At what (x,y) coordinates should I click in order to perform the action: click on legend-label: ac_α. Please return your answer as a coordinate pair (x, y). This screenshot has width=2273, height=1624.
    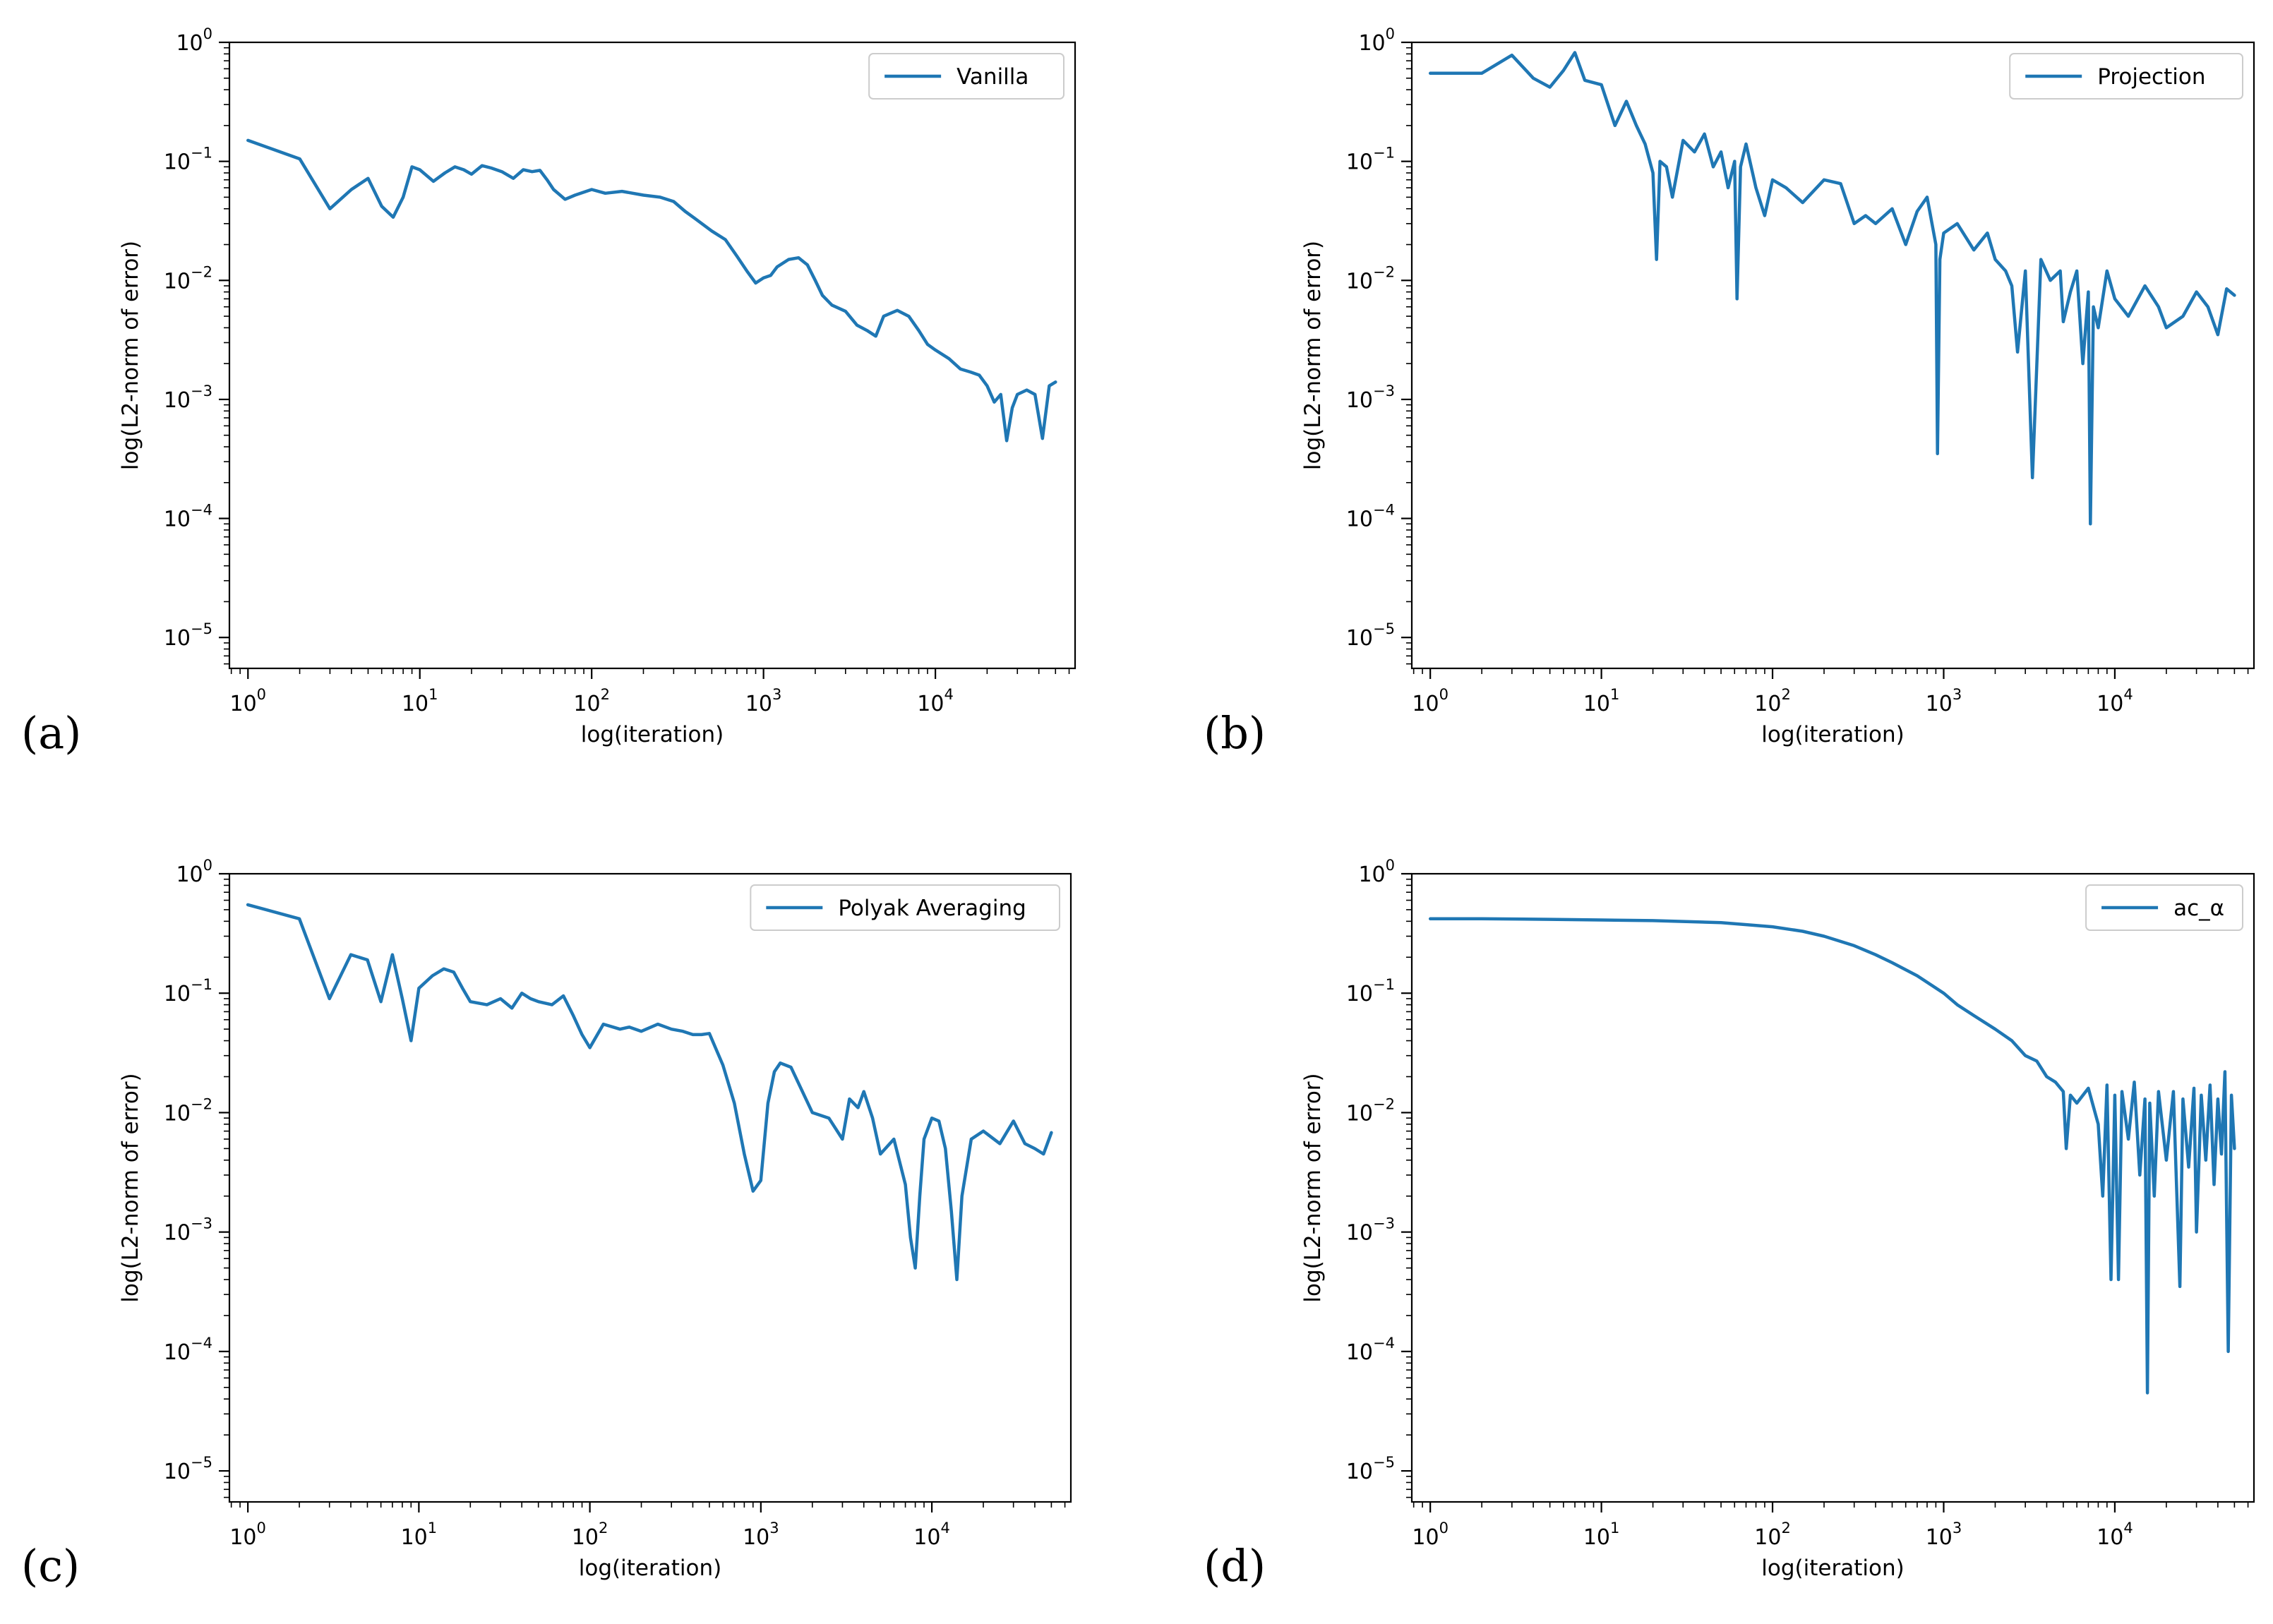
    Looking at the image, I should click on (2198, 908).